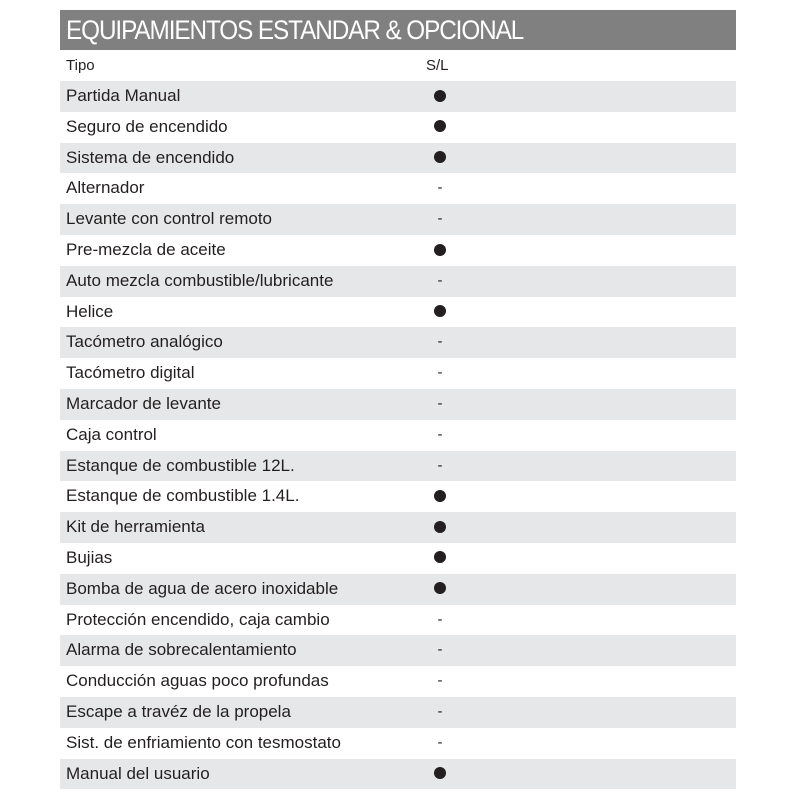  Describe the element at coordinates (130, 373) in the screenshot. I see `row-name: Tacómetro digital` at that location.